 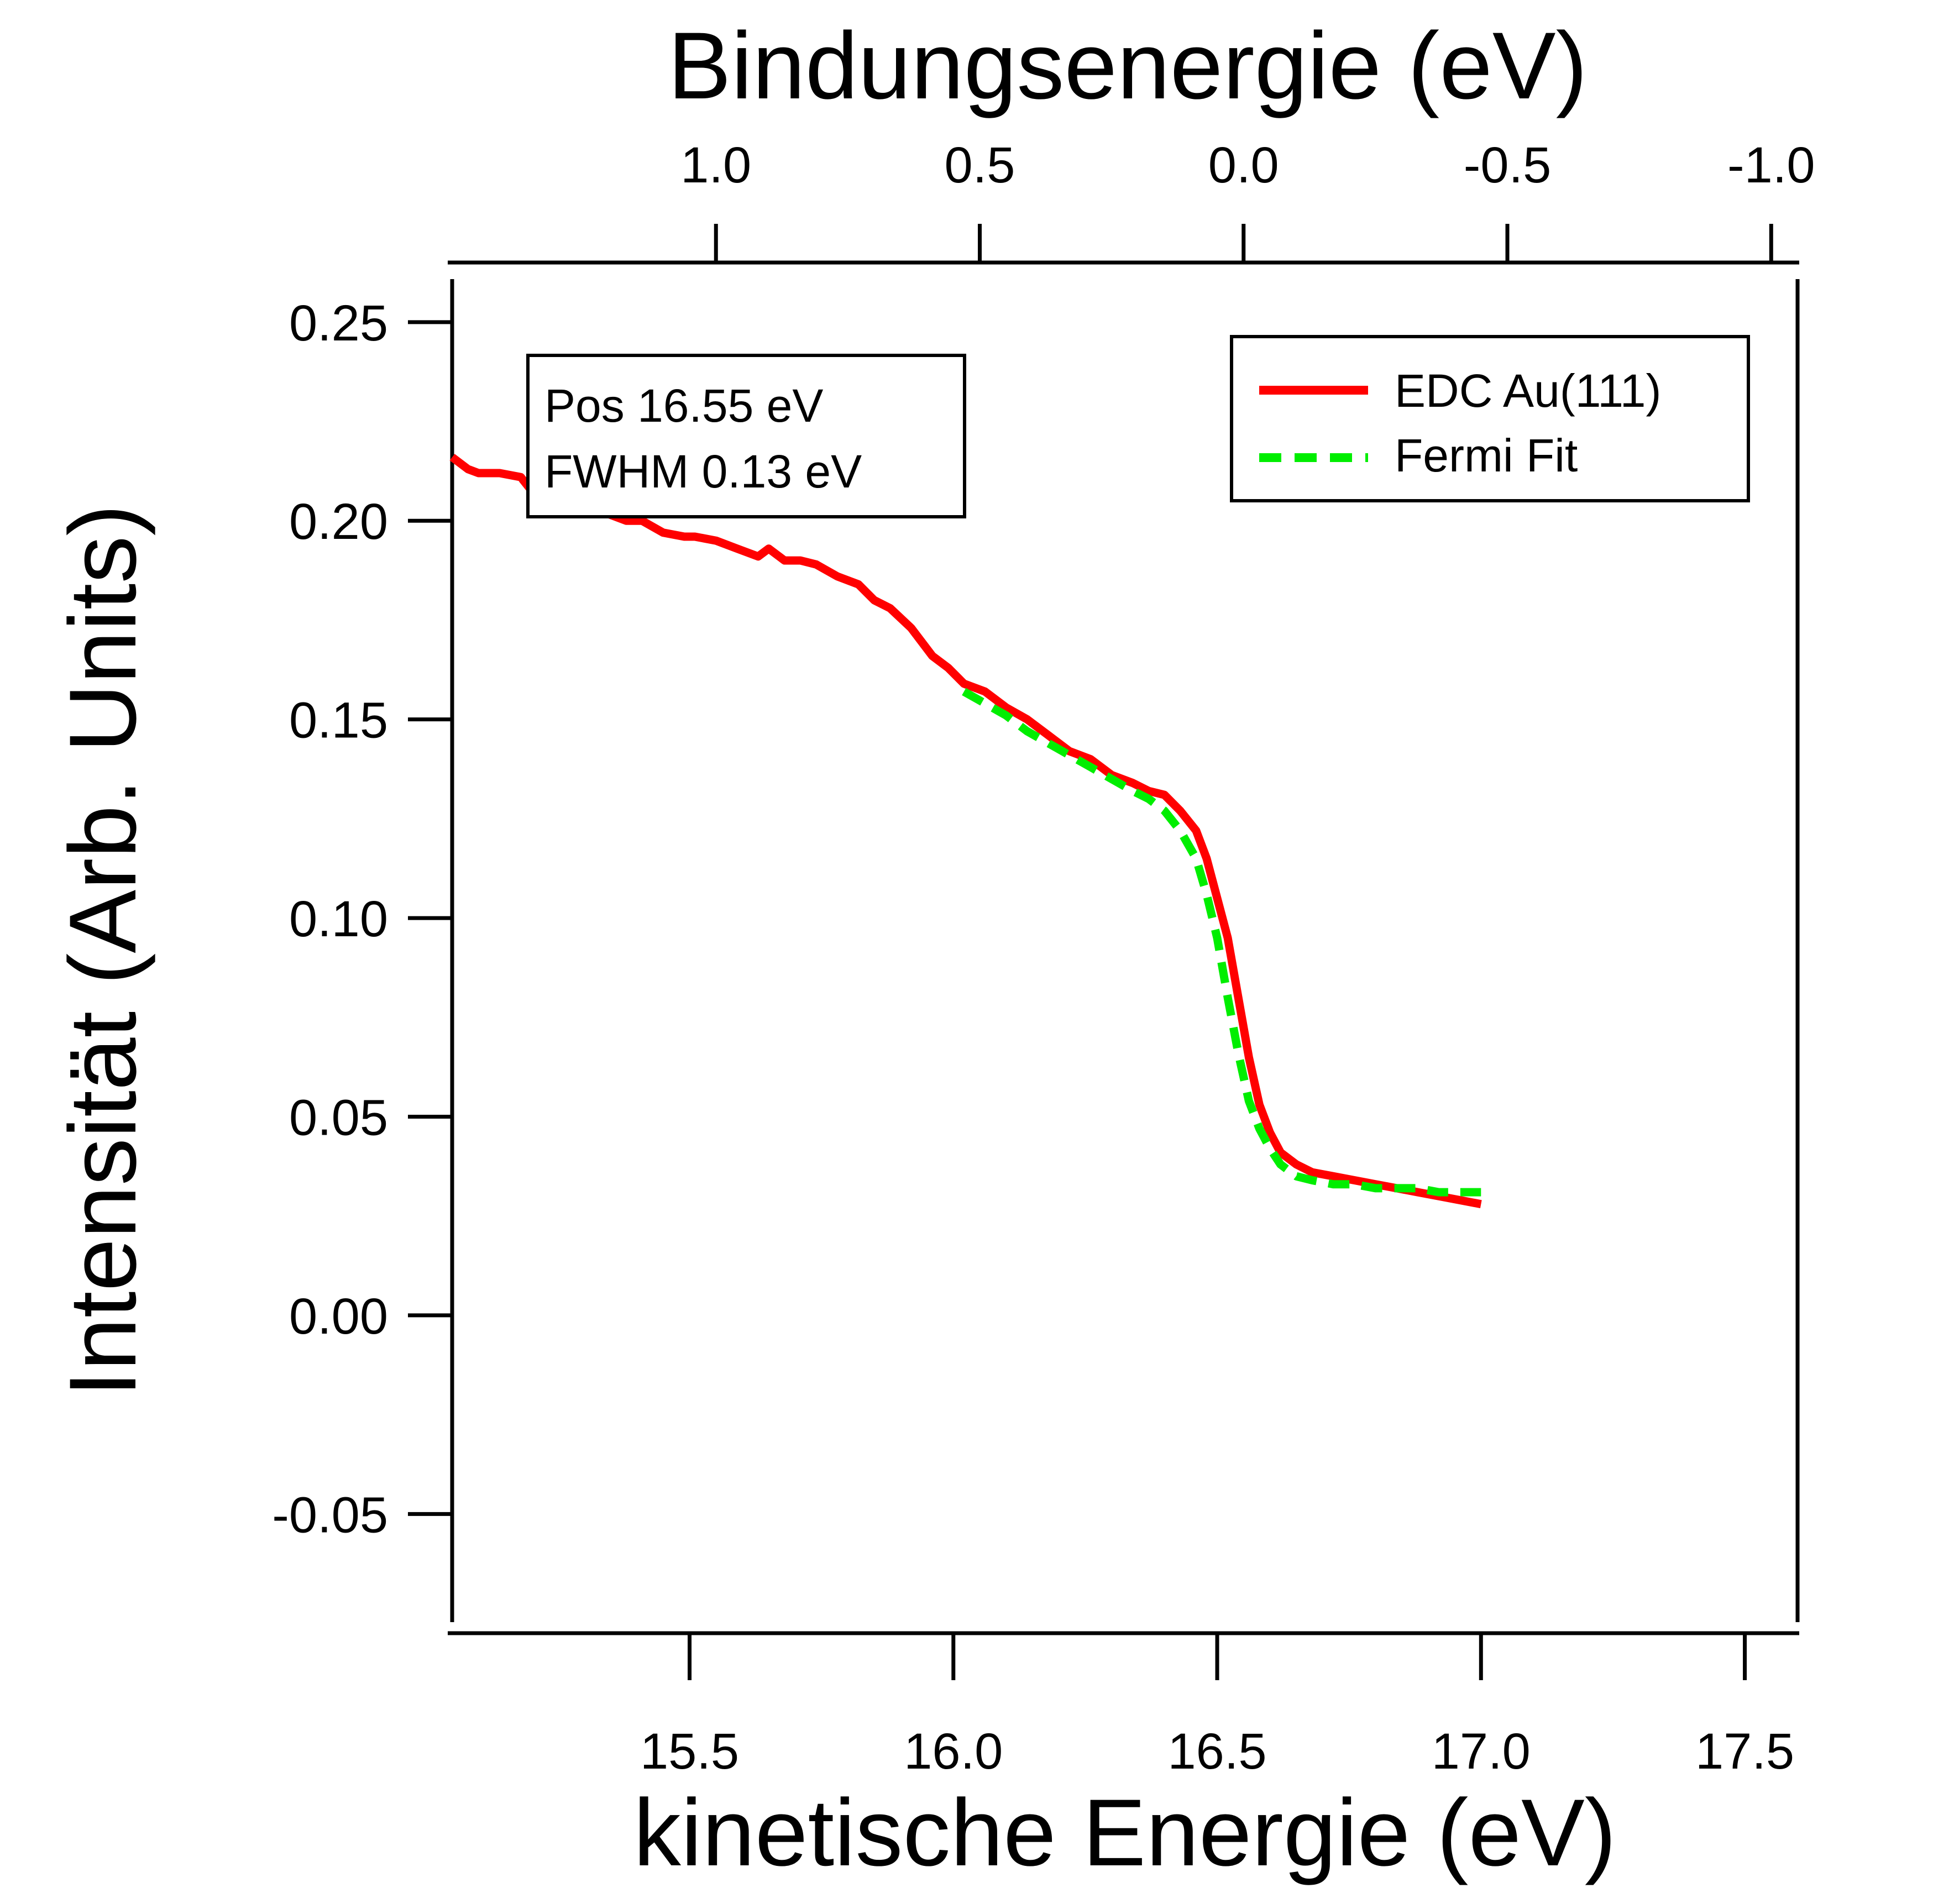 What do you see at coordinates (330, 1515) in the screenshot?
I see `y-tick-label: -0.05` at bounding box center [330, 1515].